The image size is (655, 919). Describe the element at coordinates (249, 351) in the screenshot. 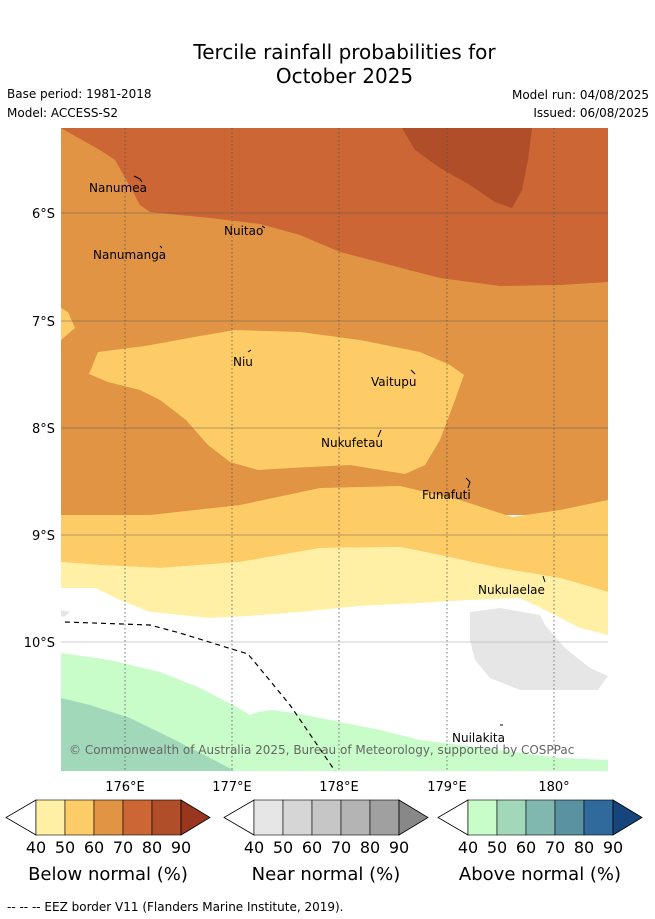

I see `island-niu` at that location.